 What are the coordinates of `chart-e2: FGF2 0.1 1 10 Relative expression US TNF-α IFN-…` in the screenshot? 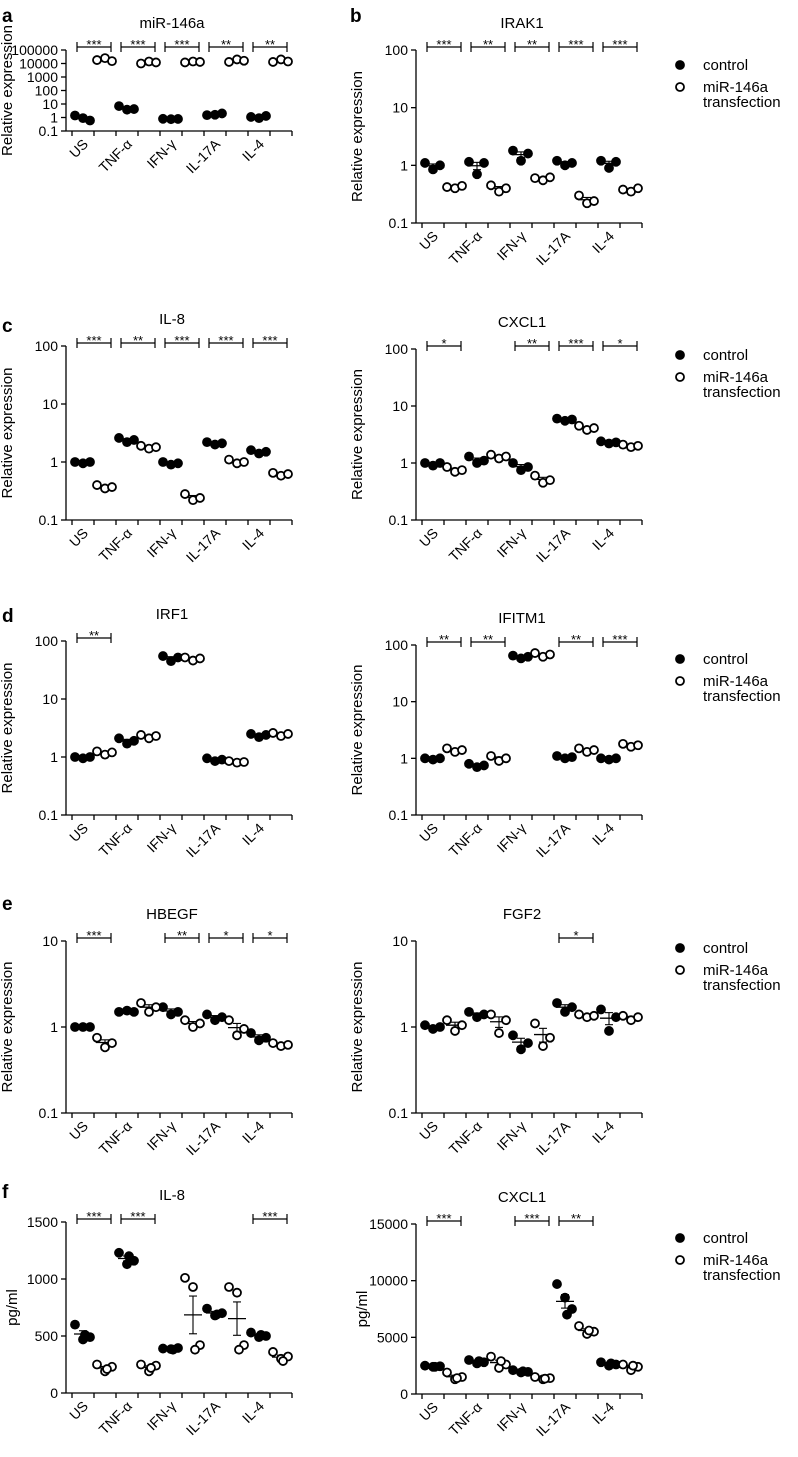 It's located at (496, 1032).